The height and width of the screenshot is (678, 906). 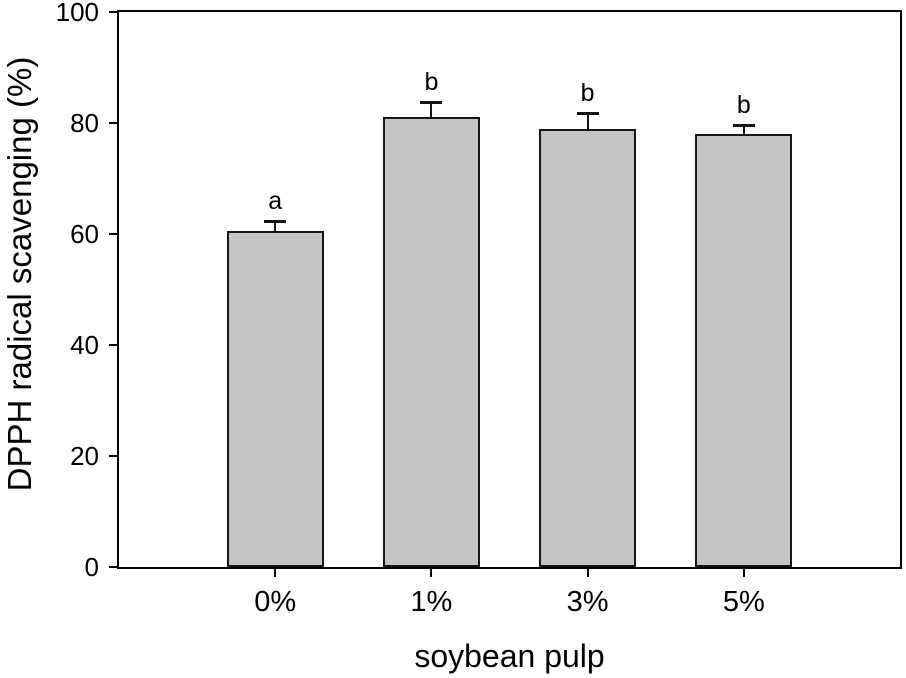 What do you see at coordinates (91, 567) in the screenshot?
I see `y-tick-label-0: 0` at bounding box center [91, 567].